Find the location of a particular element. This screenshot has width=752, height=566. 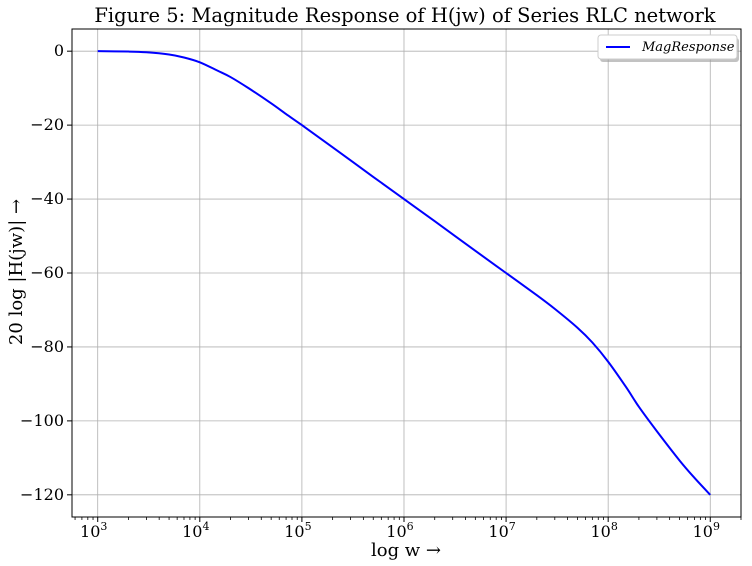

x-tick-label: 10⁷ is located at coordinates (501, 530).